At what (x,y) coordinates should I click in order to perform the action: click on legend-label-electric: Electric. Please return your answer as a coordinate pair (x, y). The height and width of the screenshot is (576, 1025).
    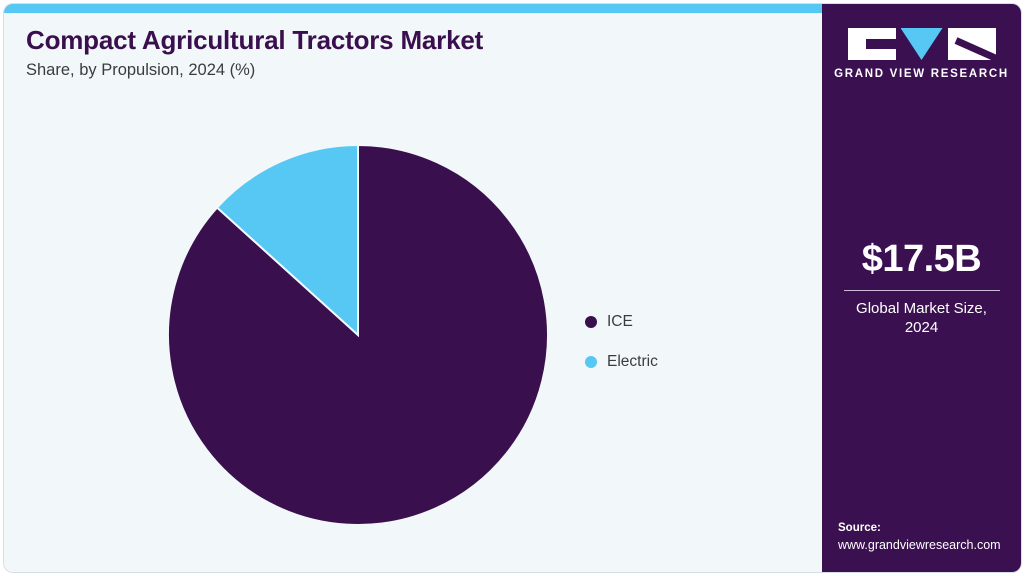
    Looking at the image, I should click on (632, 361).